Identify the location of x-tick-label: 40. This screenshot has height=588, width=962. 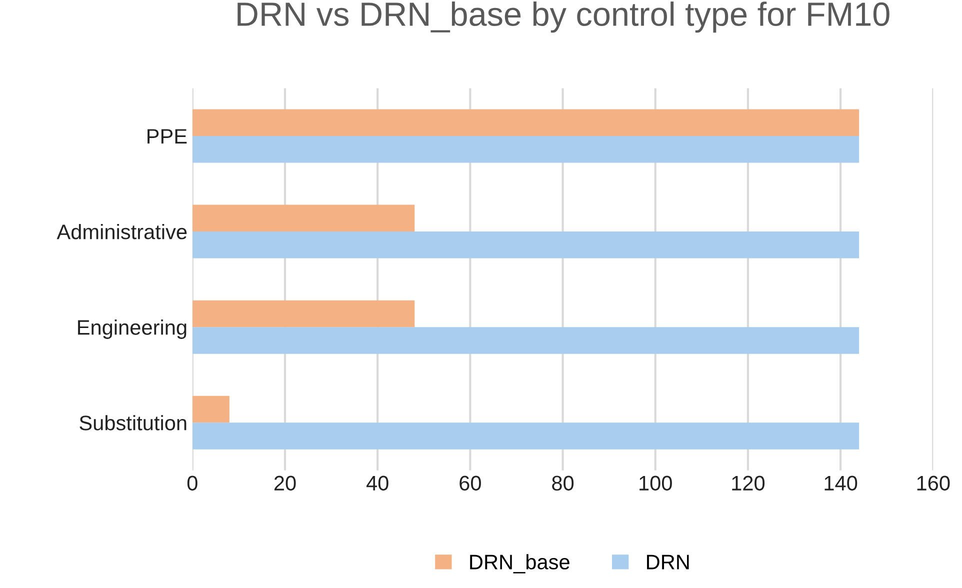
(377, 483).